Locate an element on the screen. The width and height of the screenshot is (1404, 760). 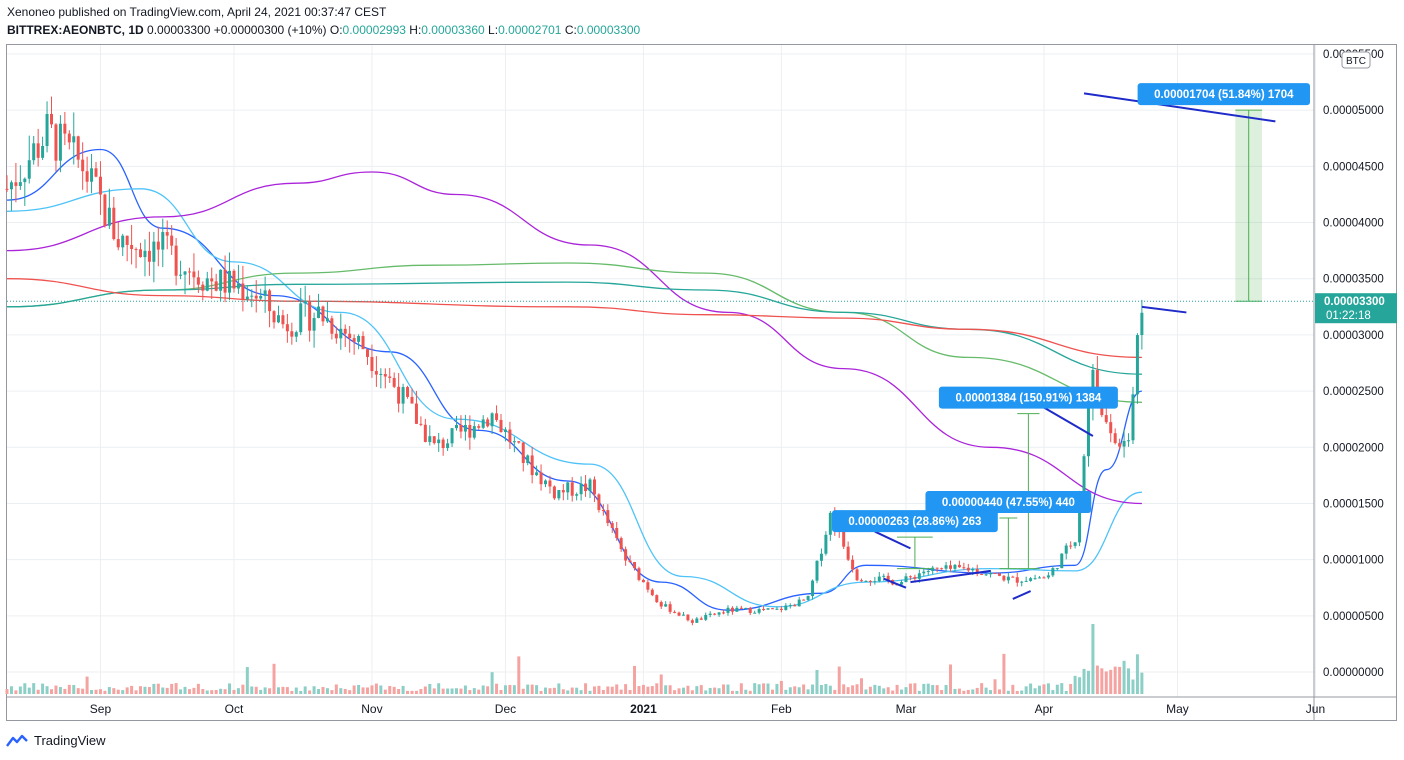
symbol-label: BITTREX:AEONBTC, 1D is located at coordinates (75, 30).